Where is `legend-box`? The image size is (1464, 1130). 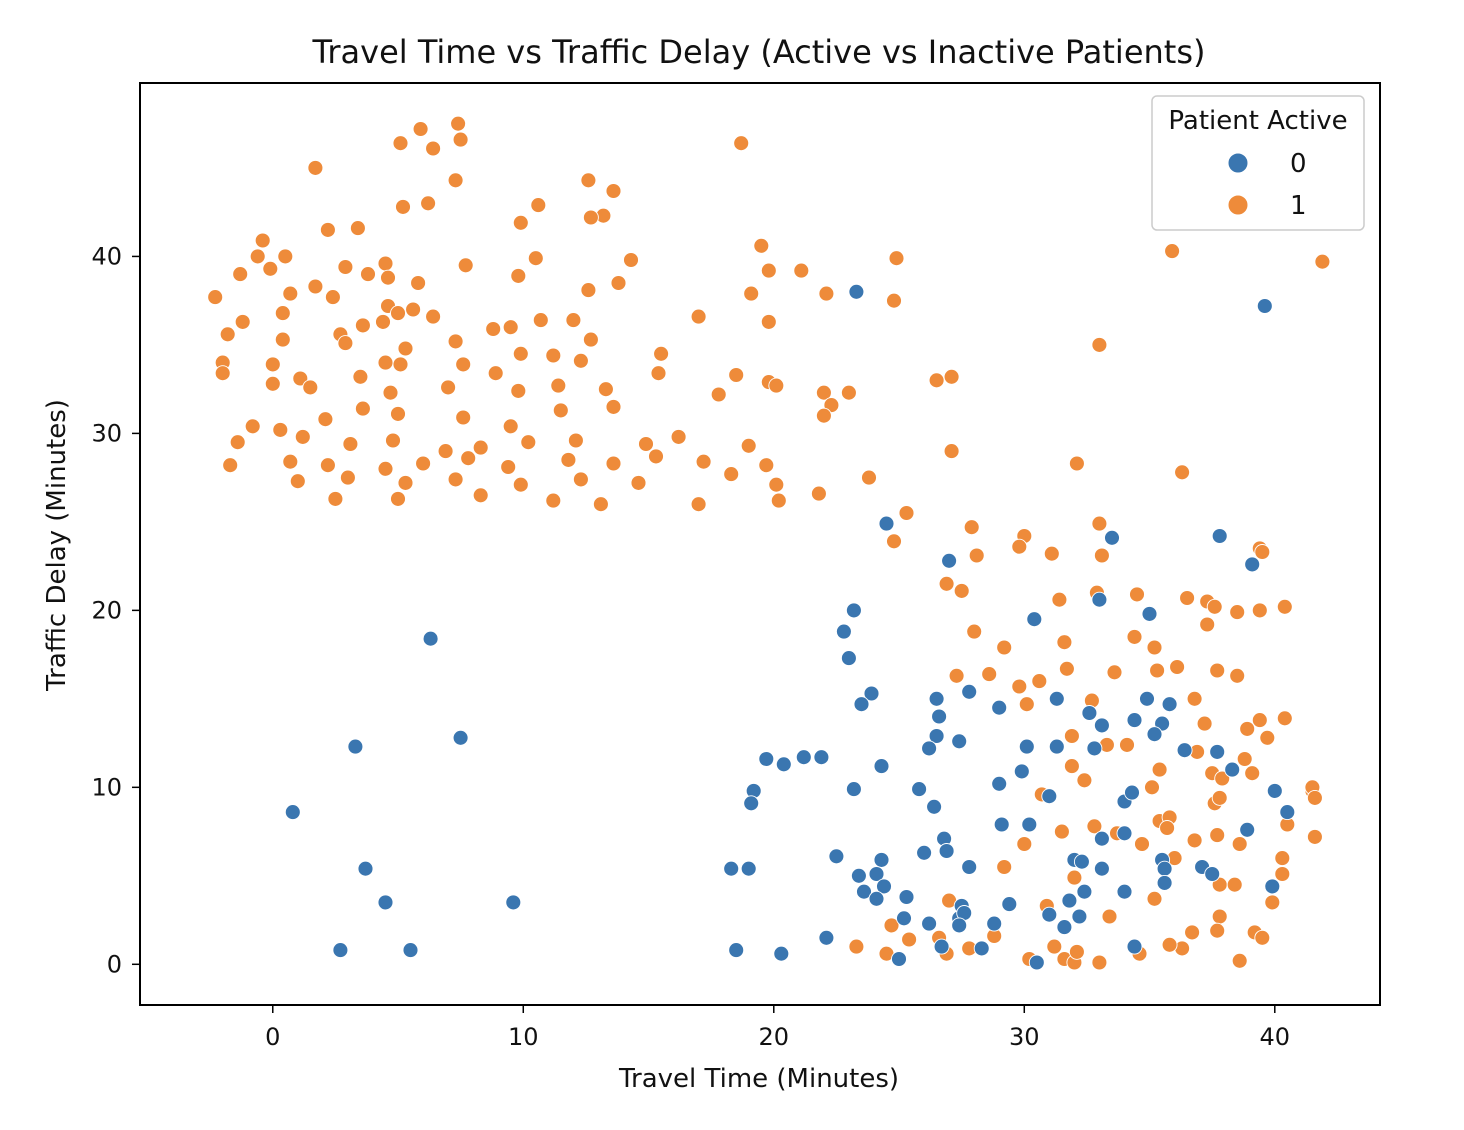
legend-box is located at coordinates (1258, 163).